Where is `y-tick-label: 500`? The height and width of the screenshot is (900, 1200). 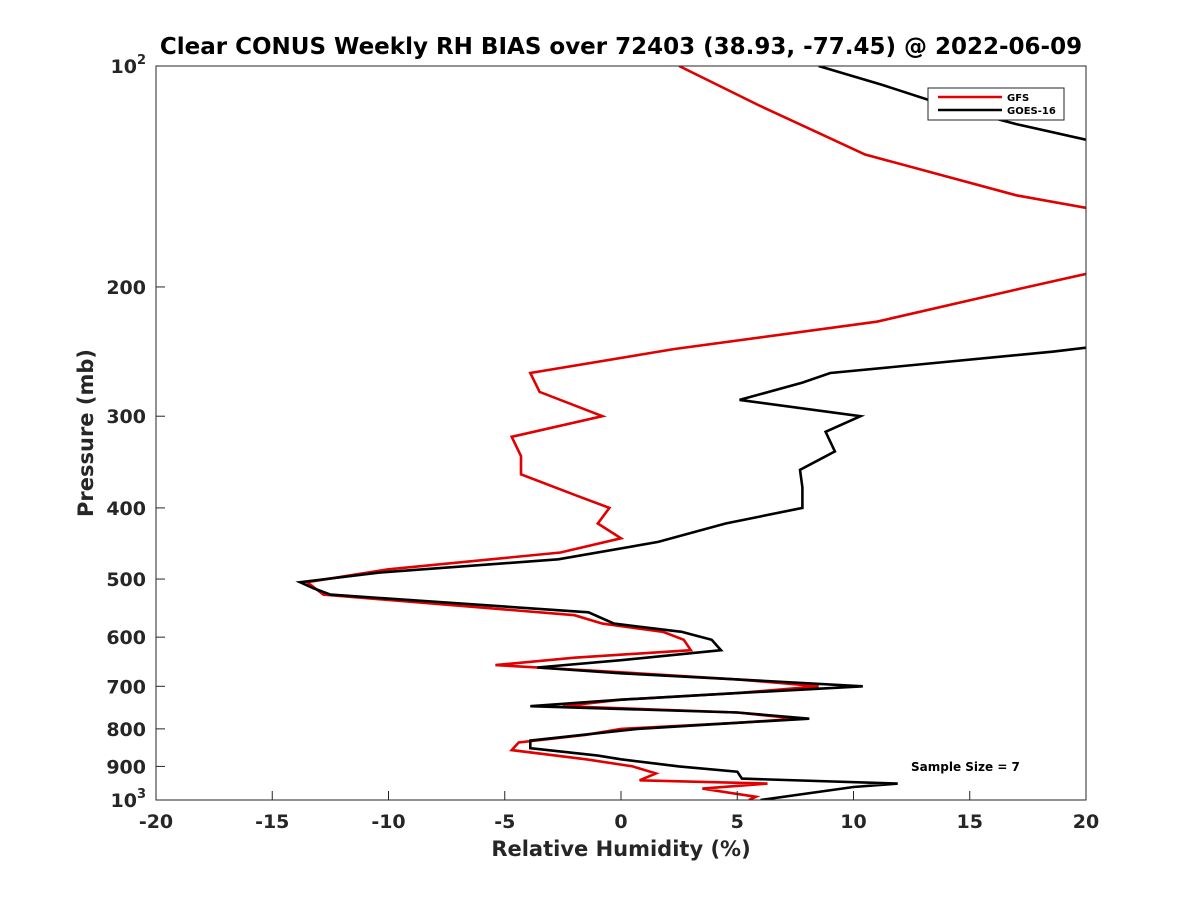 y-tick-label: 500 is located at coordinates (126, 580).